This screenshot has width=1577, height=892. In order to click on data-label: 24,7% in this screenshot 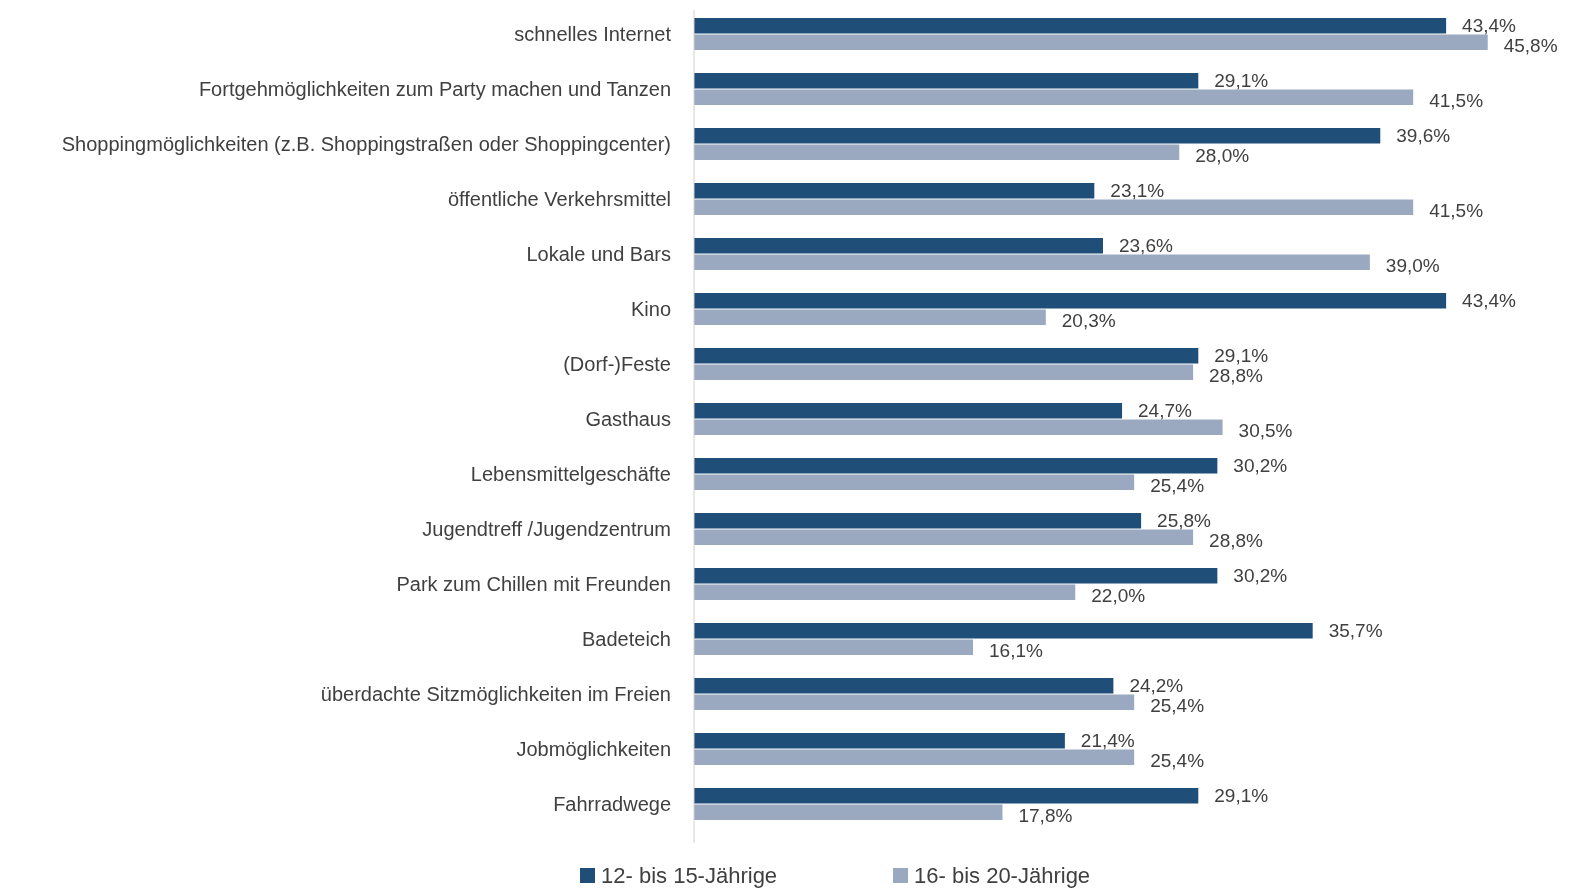, I will do `click(1165, 410)`.